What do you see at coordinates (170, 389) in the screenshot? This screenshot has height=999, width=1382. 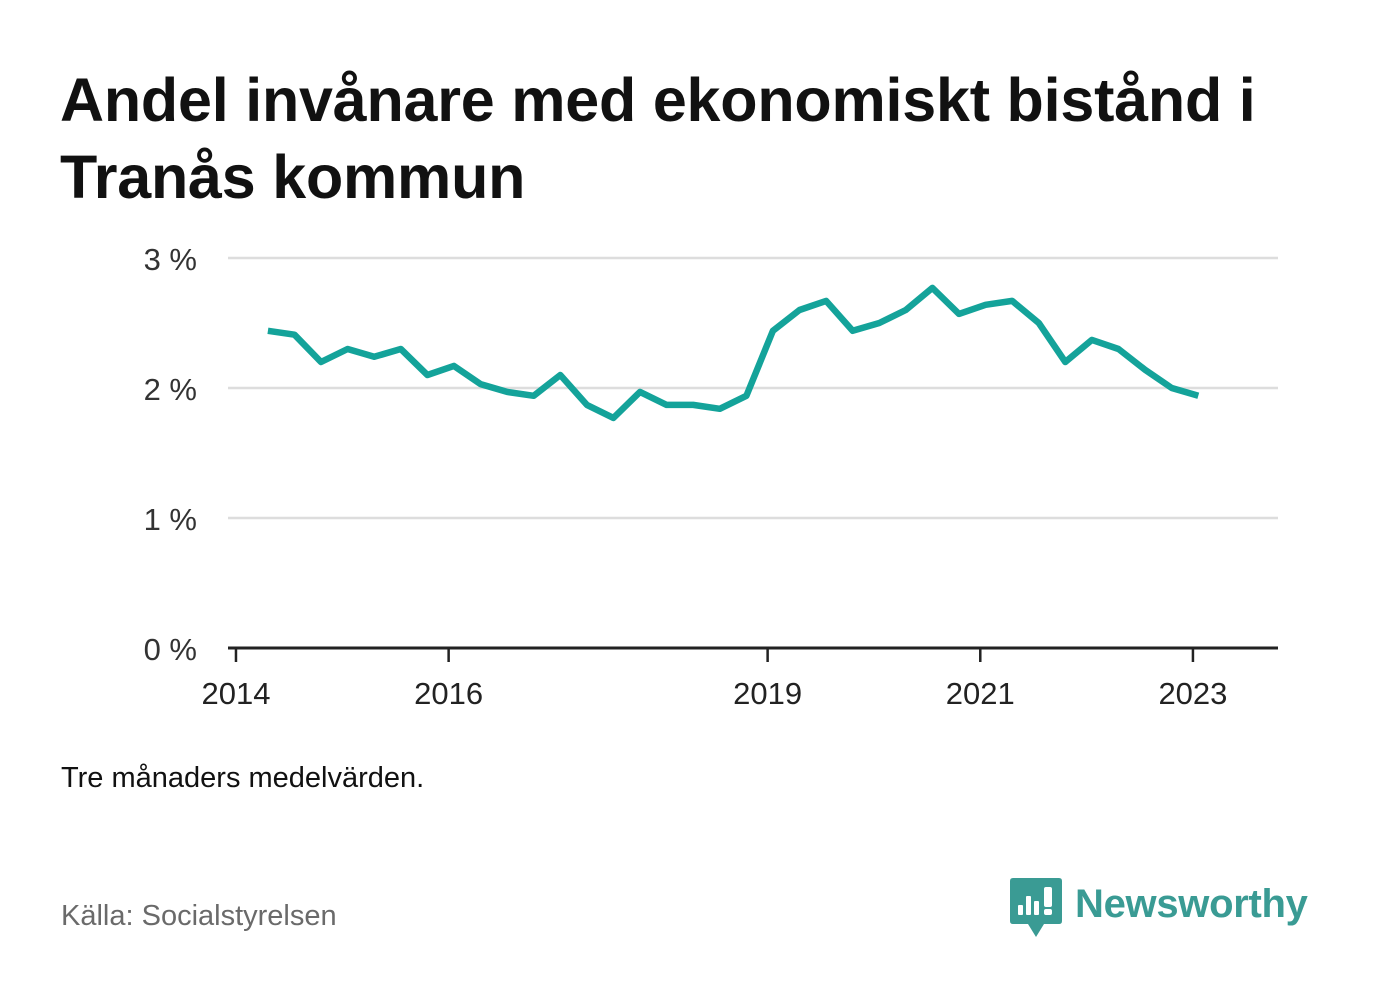 I see `y-tick-label: 2 %` at bounding box center [170, 389].